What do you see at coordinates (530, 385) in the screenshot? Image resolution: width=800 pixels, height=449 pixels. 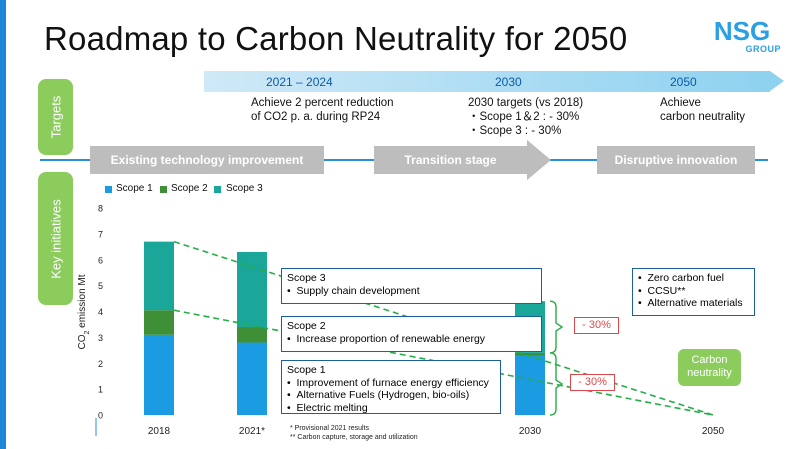 I see `bar-scope1-2030` at bounding box center [530, 385].